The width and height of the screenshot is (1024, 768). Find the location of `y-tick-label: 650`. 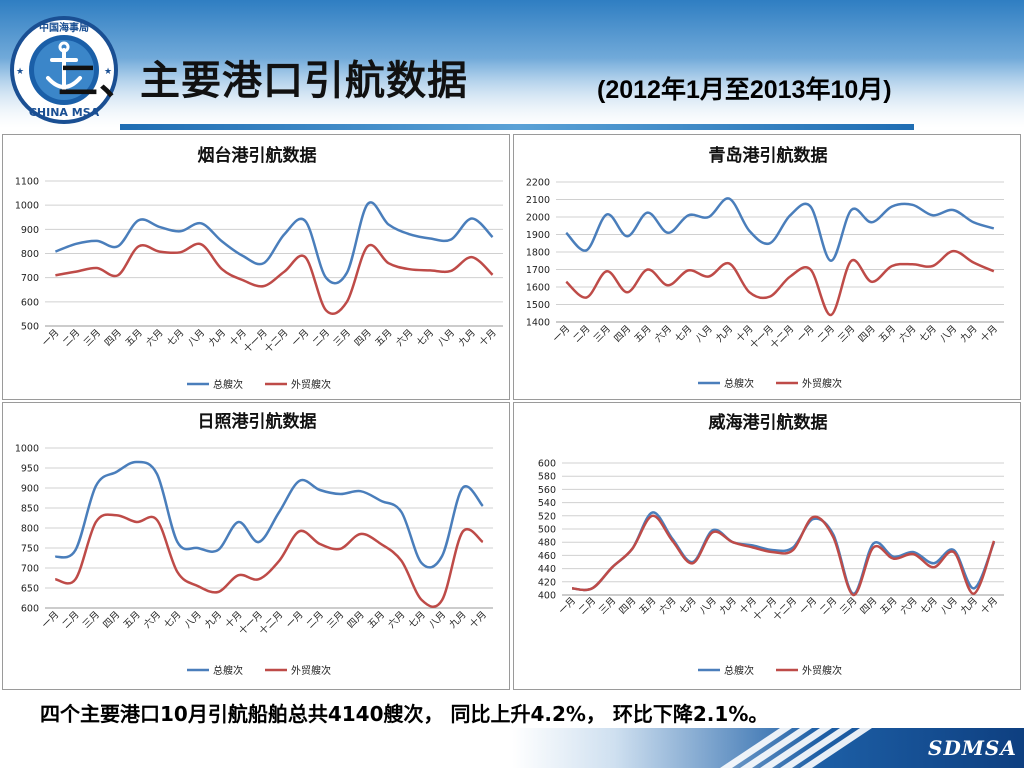

y-tick-label: 650 is located at coordinates (30, 589).